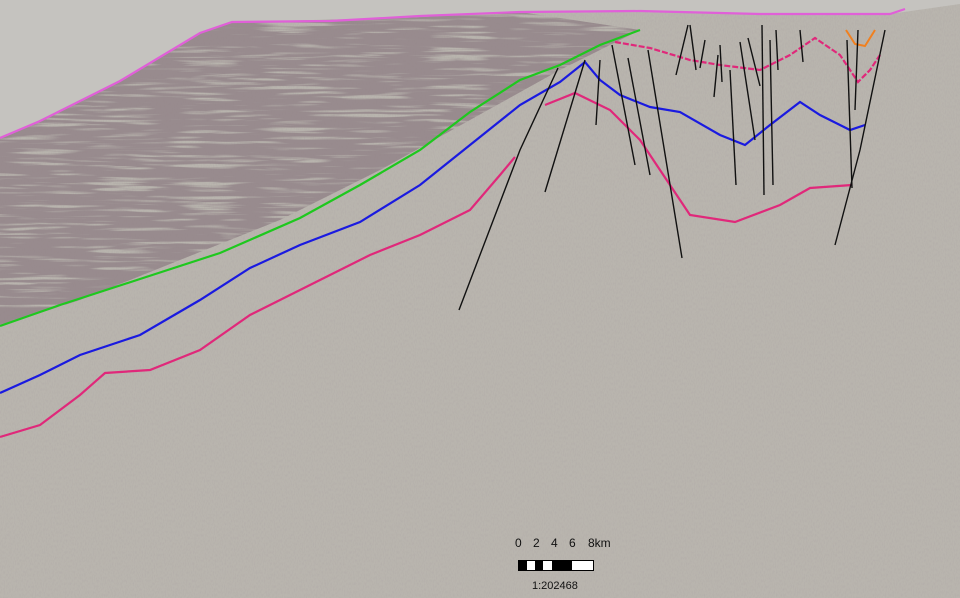 The height and width of the screenshot is (598, 960). I want to click on orange-horizon, so click(860, 38).